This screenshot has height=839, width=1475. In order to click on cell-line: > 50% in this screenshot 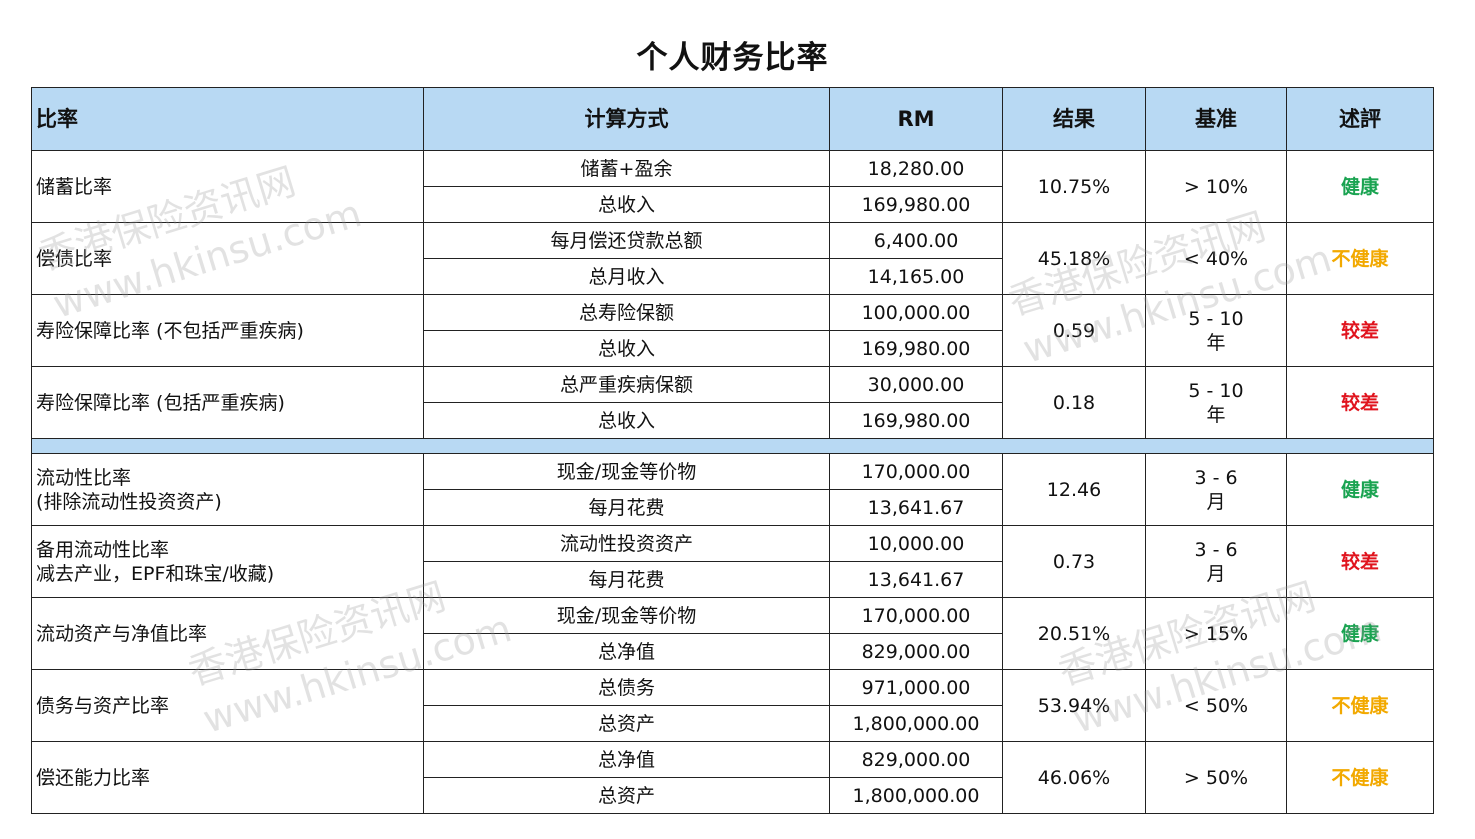, I will do `click(1216, 777)`.